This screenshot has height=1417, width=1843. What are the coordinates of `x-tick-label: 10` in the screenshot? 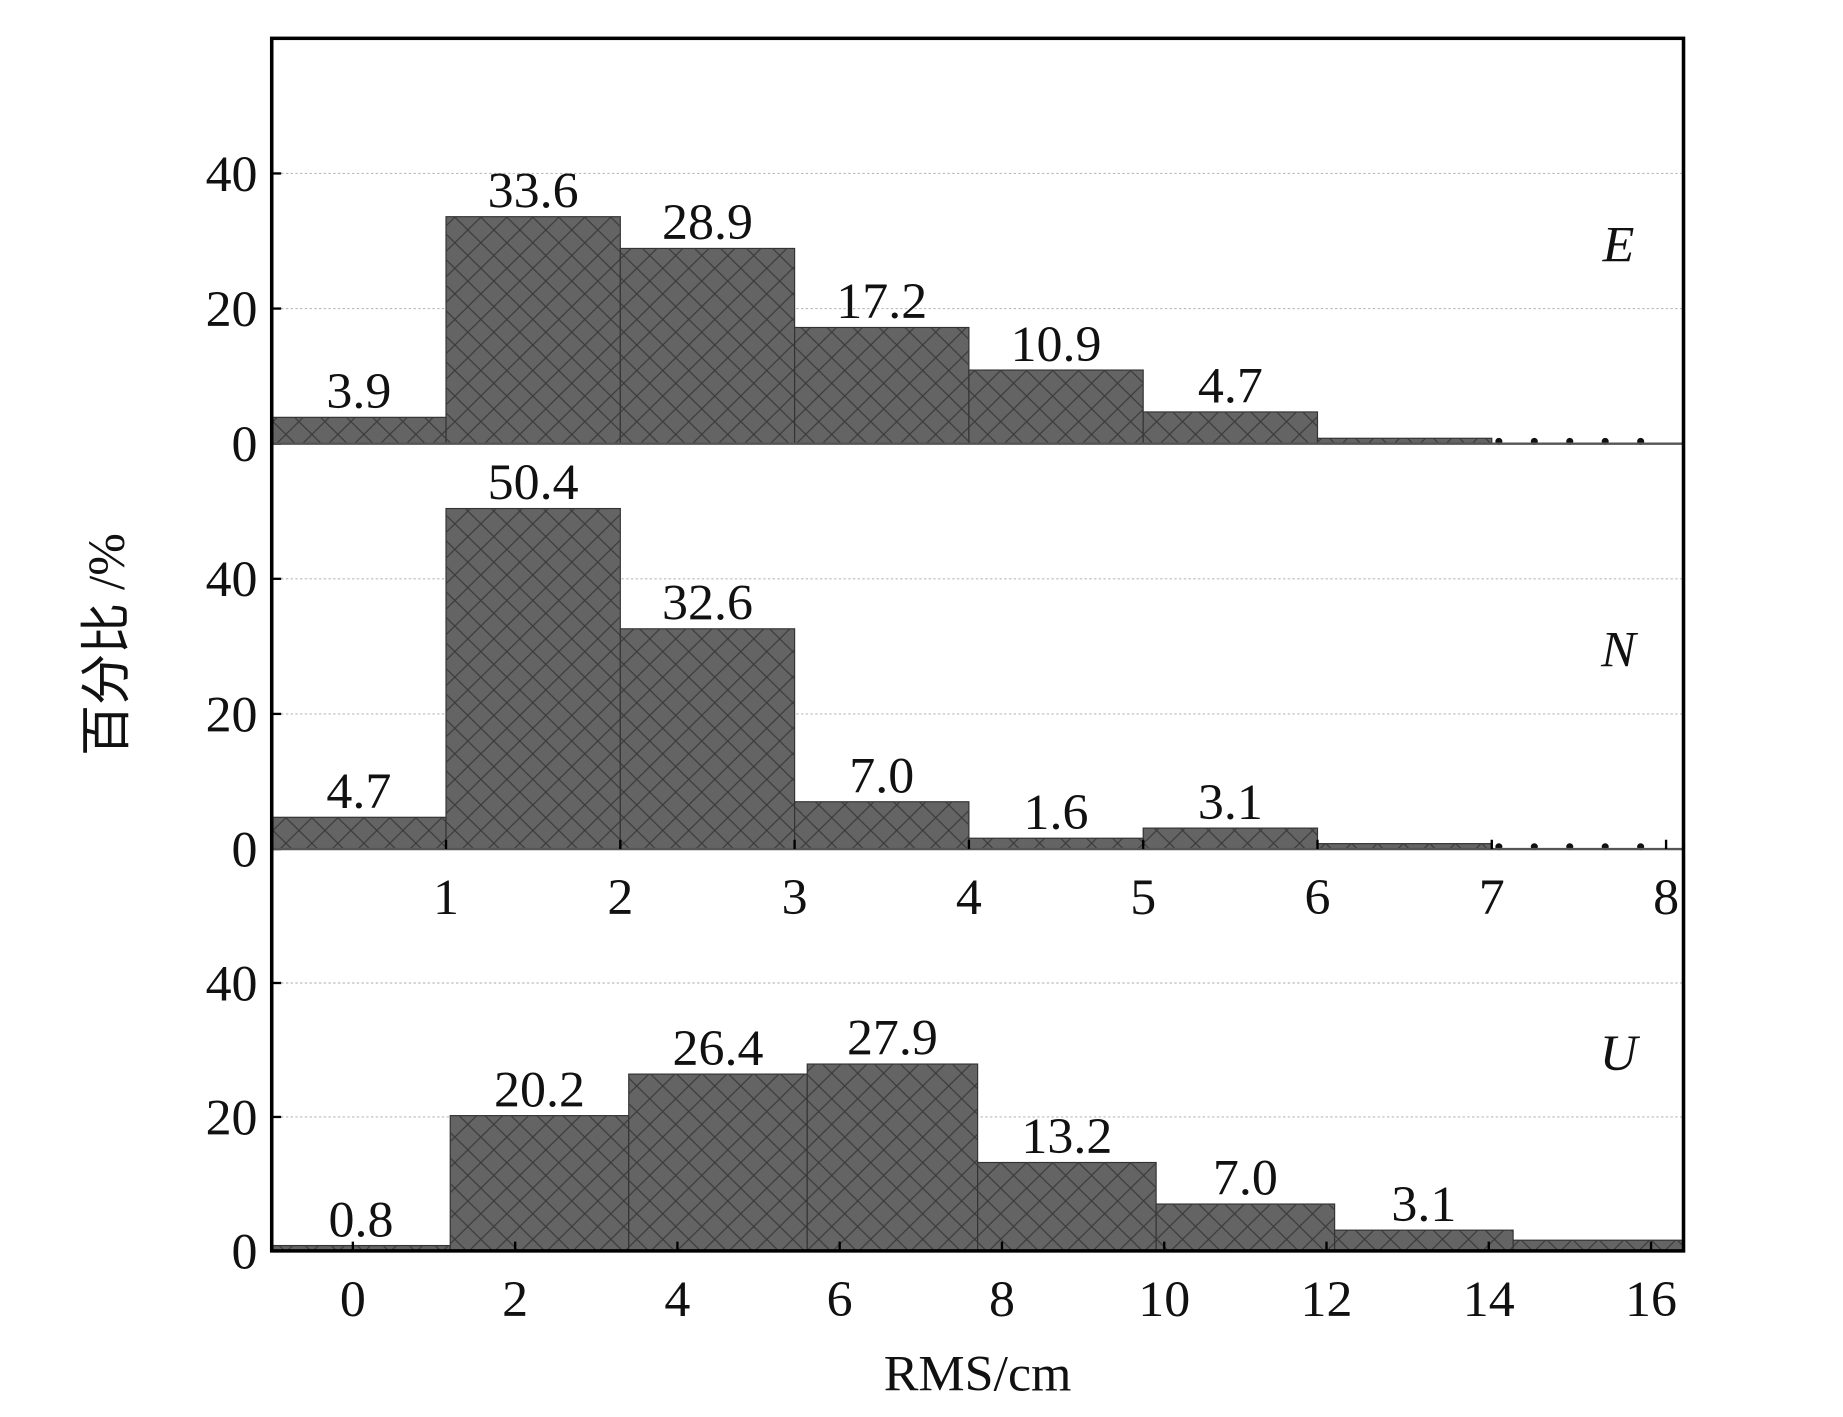 It's located at (1164, 1299).